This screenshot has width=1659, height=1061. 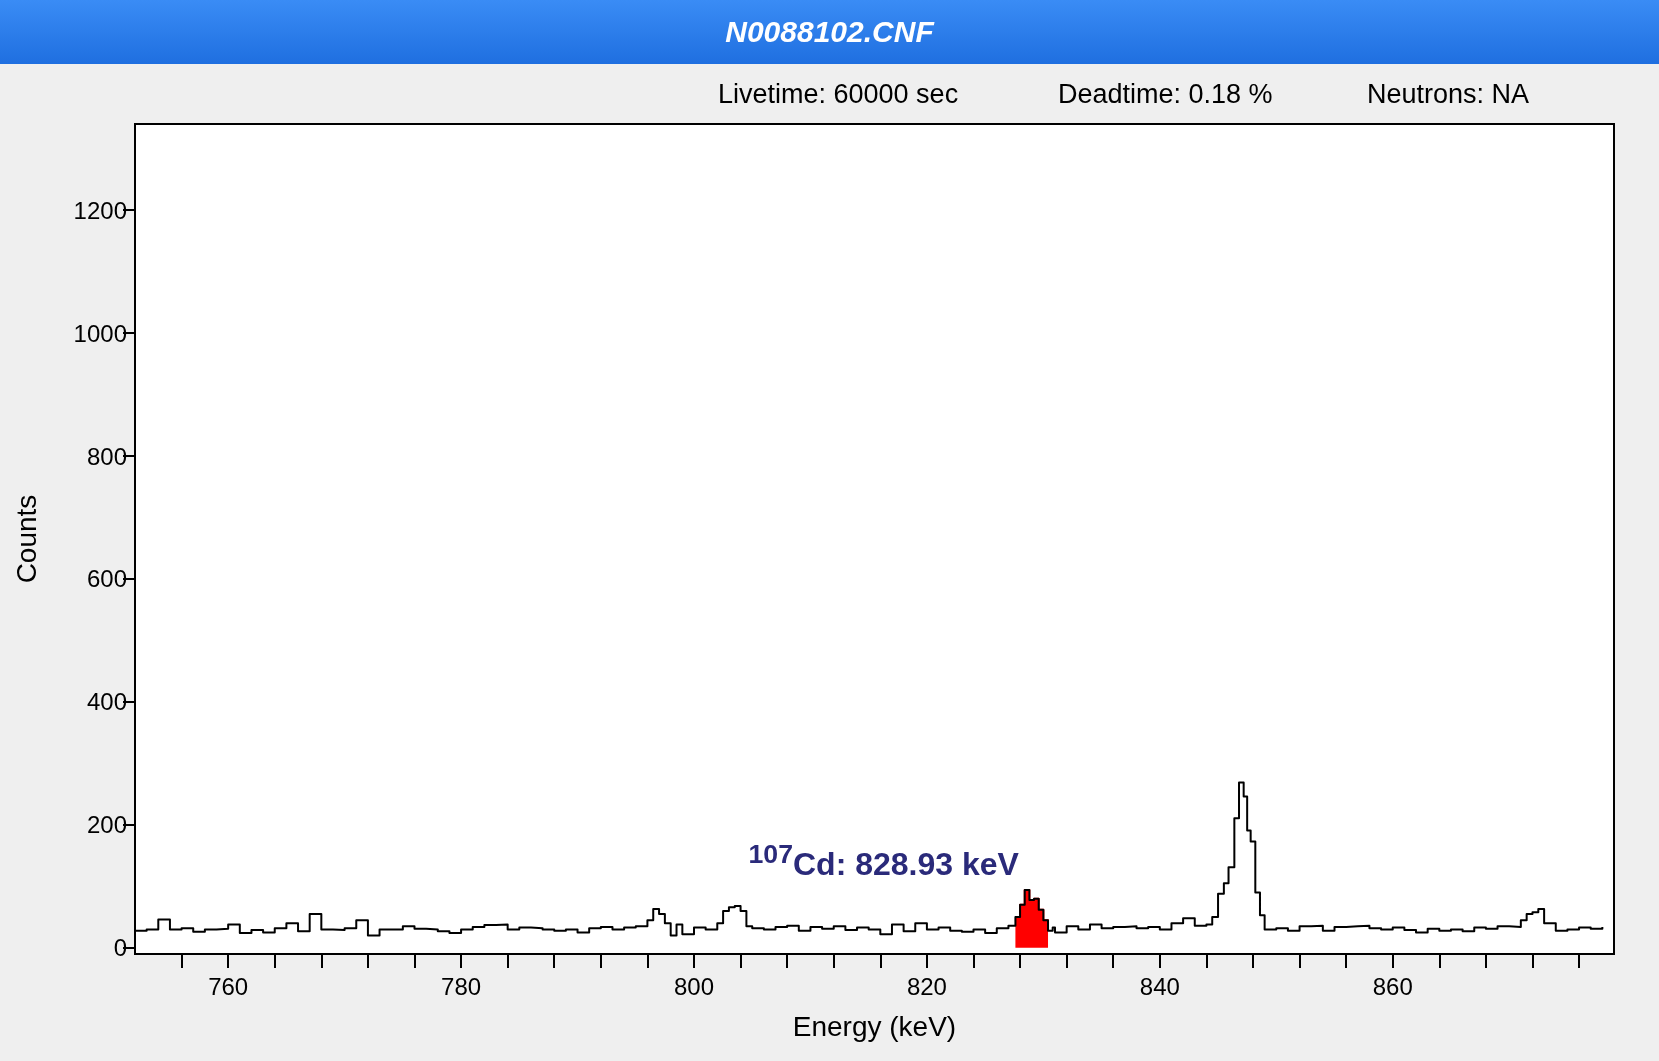 I want to click on y-tick-label: 800, so click(x=106, y=456).